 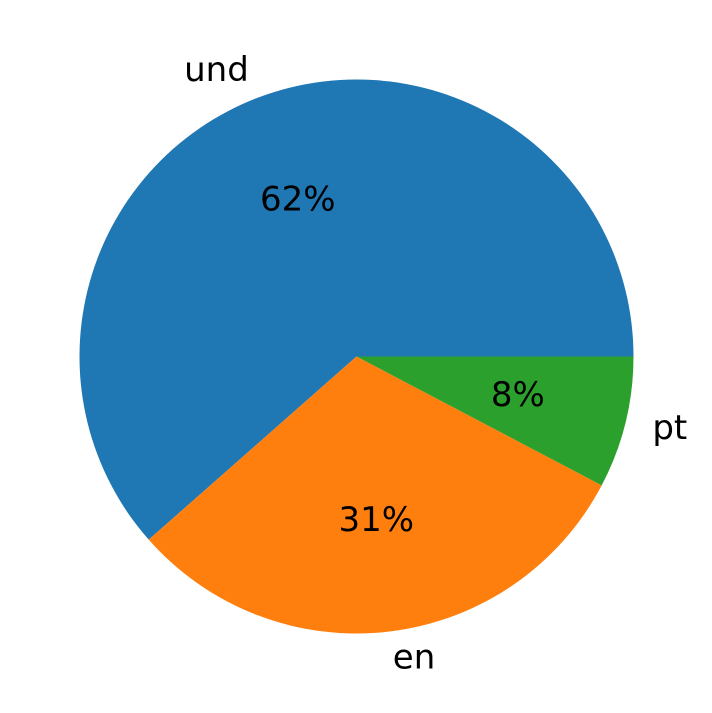 I want to click on pie-slice-pt, so click(x=495, y=421).